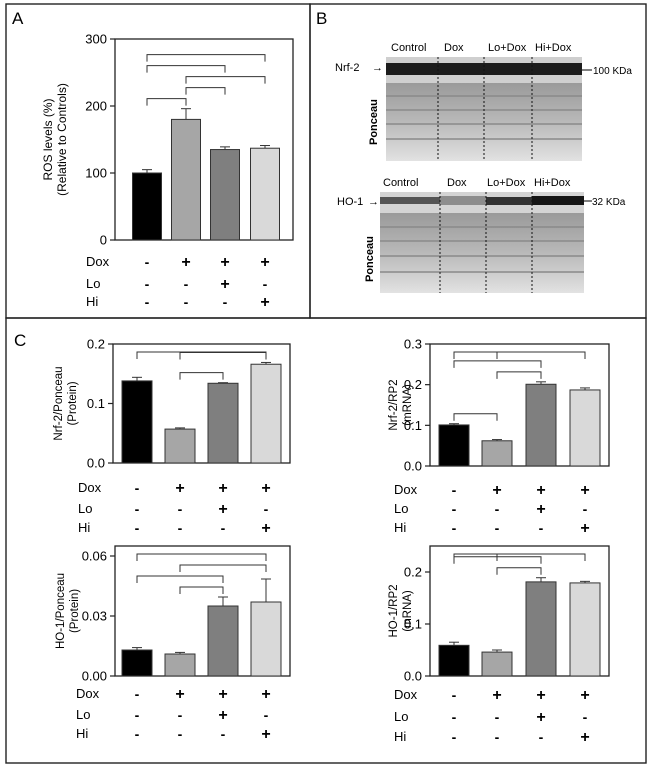  What do you see at coordinates (509, 201) in the screenshot?
I see `blot-ho1-band-lo-dox` at bounding box center [509, 201].